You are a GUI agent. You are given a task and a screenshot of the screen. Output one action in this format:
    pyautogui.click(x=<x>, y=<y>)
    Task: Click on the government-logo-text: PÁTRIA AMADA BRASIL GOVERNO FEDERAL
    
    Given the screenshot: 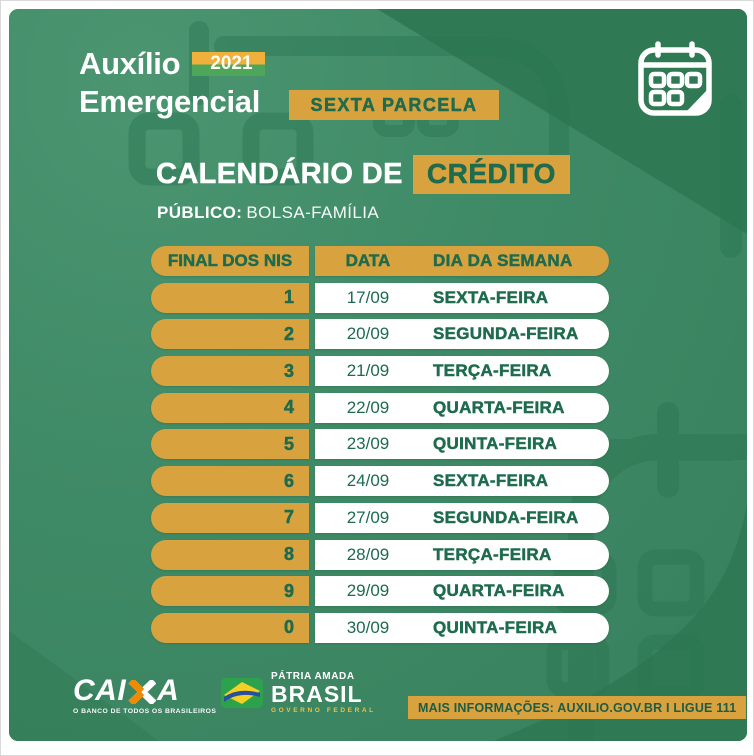 What is the action you would take?
    pyautogui.click(x=323, y=692)
    